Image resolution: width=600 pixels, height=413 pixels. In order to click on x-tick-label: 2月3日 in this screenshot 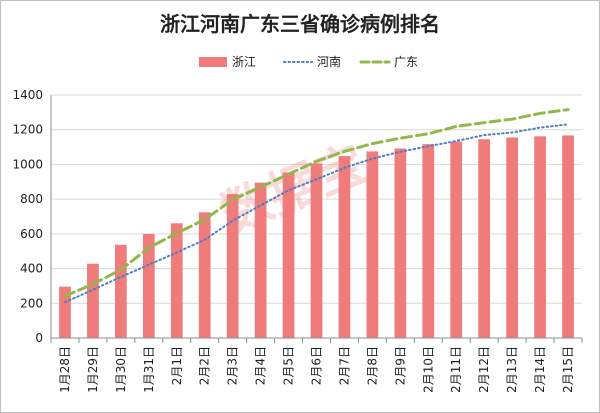, I will do `click(233, 365)`.